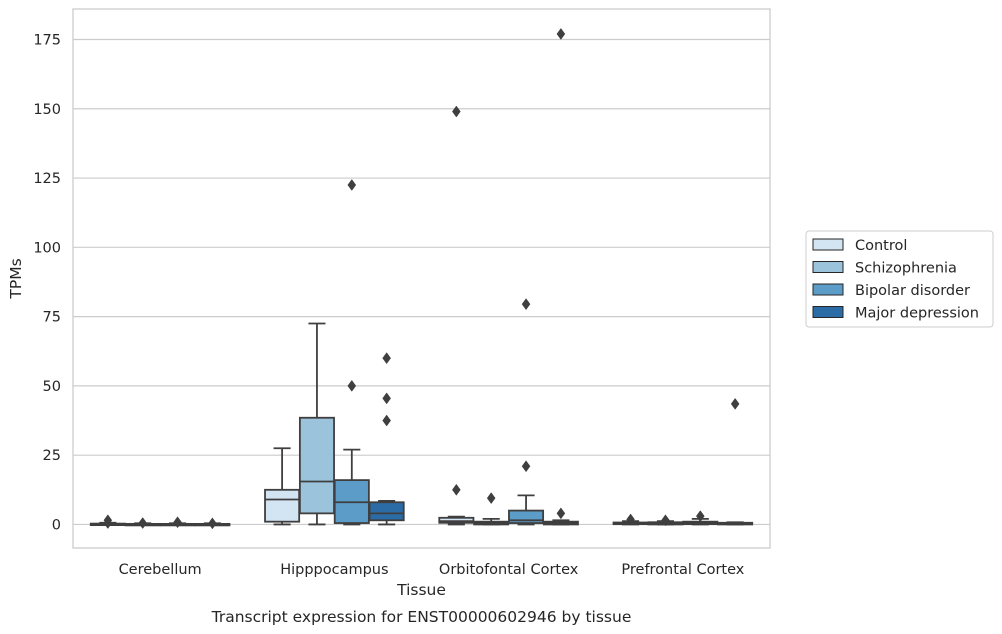 This screenshot has width=1002, height=634. I want to click on y-axis-title: TPMs, so click(16, 278).